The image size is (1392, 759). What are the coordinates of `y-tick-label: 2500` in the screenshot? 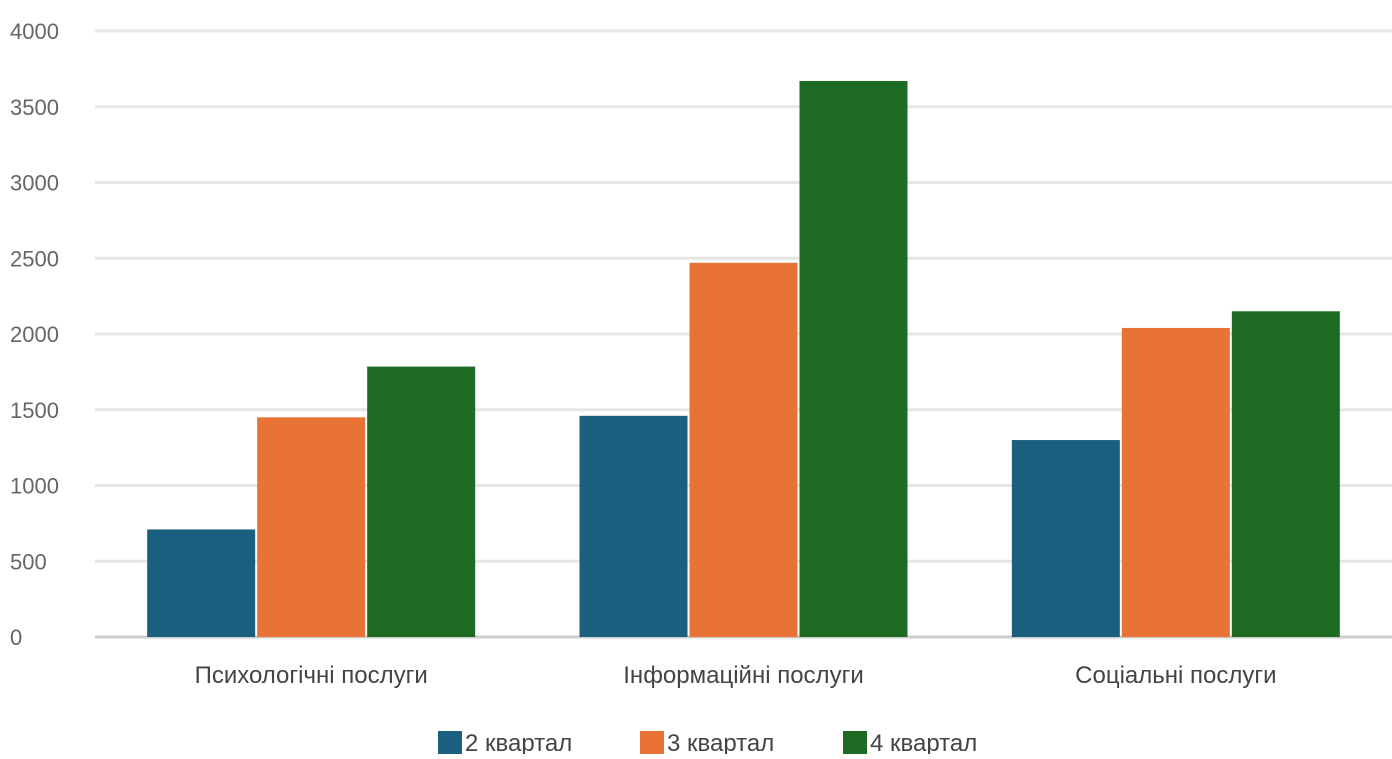 It's located at (34, 258).